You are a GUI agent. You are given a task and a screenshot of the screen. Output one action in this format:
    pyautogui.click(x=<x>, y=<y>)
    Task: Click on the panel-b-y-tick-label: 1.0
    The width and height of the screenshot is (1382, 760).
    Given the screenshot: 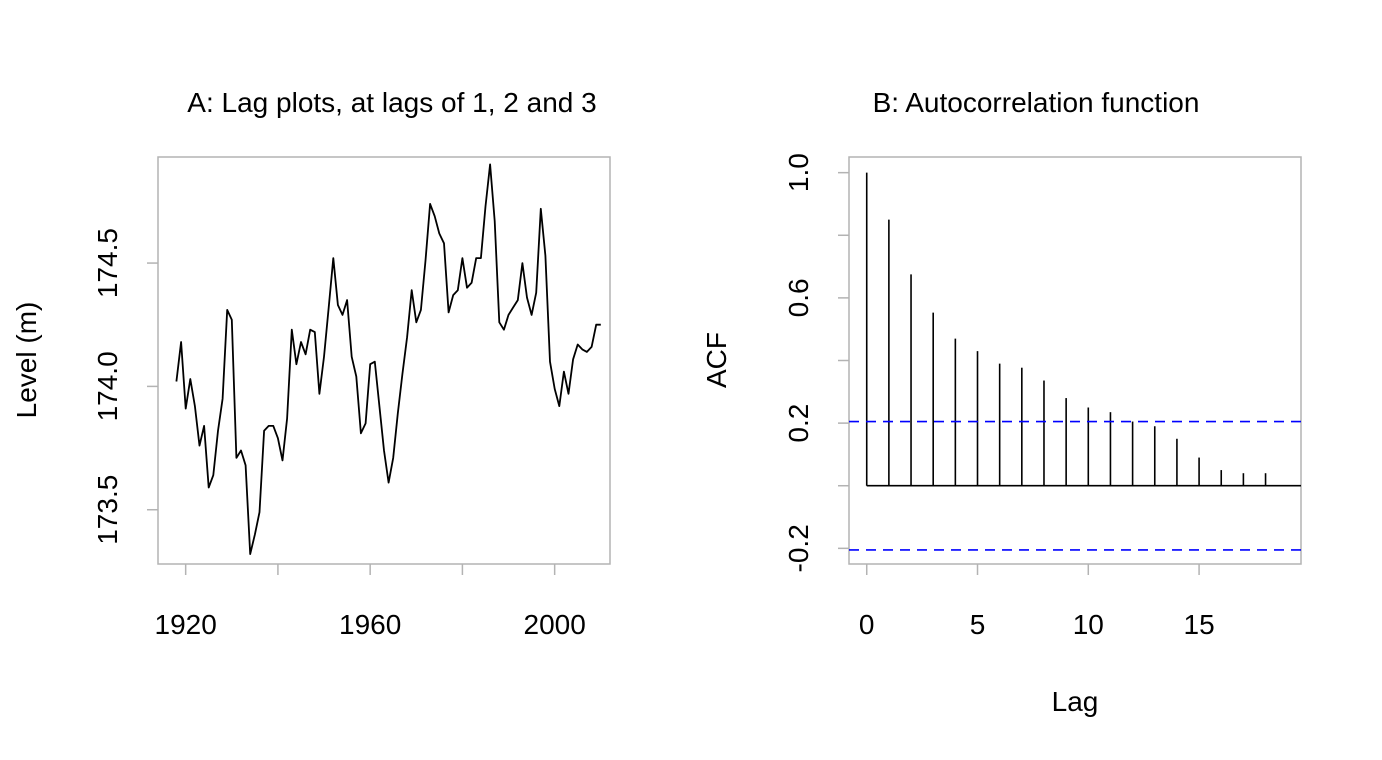 What is the action you would take?
    pyautogui.click(x=798, y=172)
    